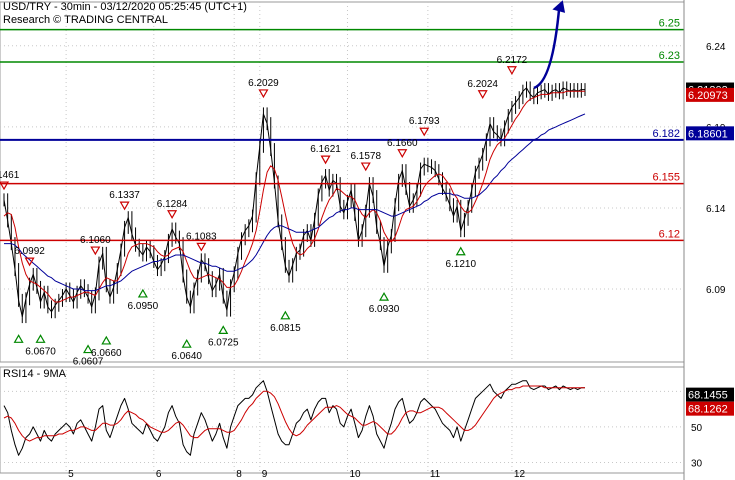 This screenshot has width=735, height=480. What do you see at coordinates (435, 474) in the screenshot?
I see `x-tick-label: 11` at bounding box center [435, 474].